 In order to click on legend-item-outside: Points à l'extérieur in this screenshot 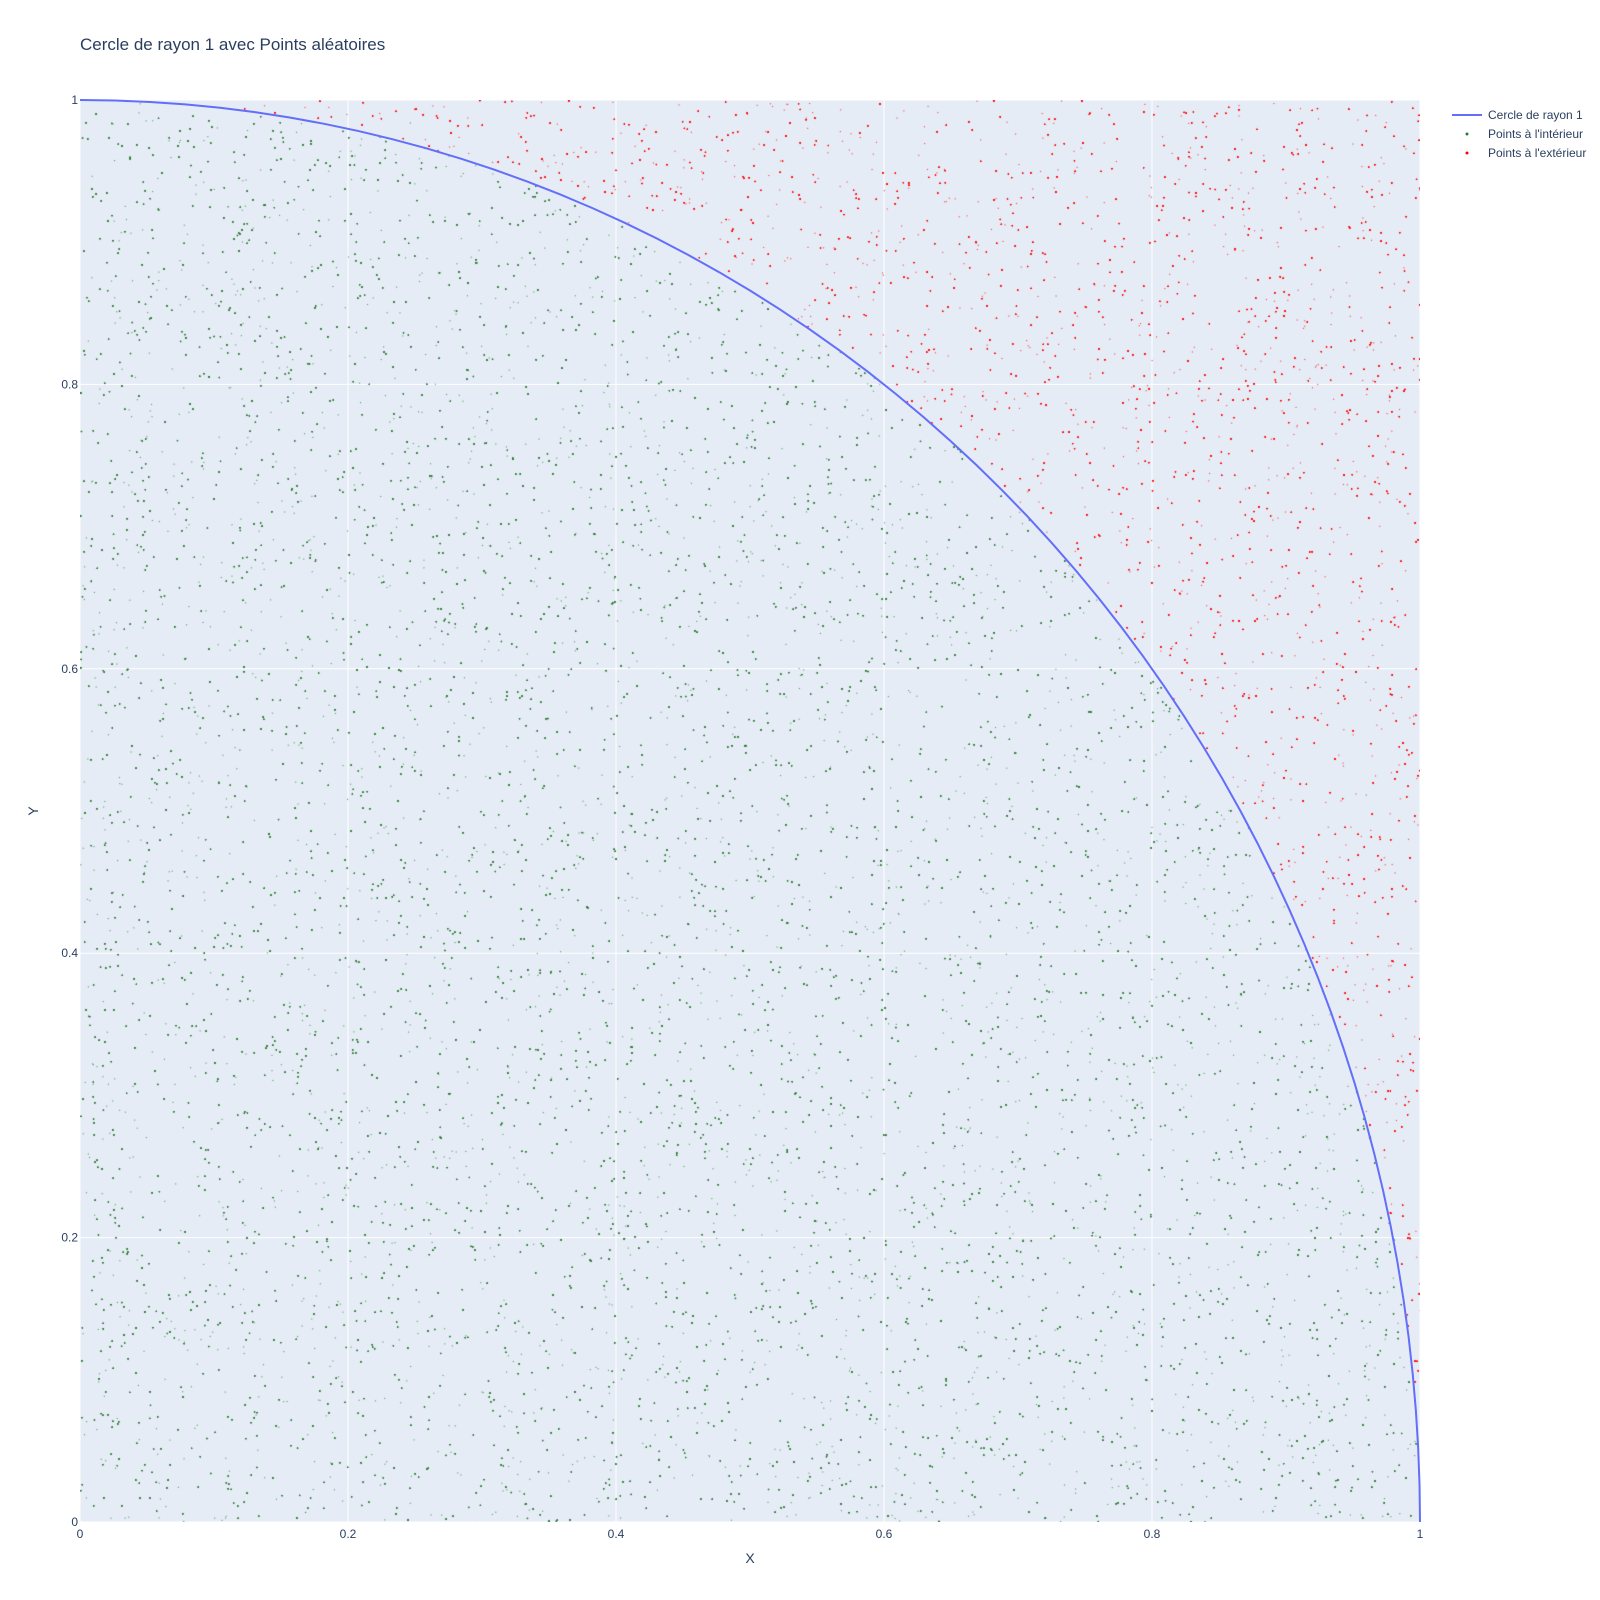, I will do `click(1526, 153)`.